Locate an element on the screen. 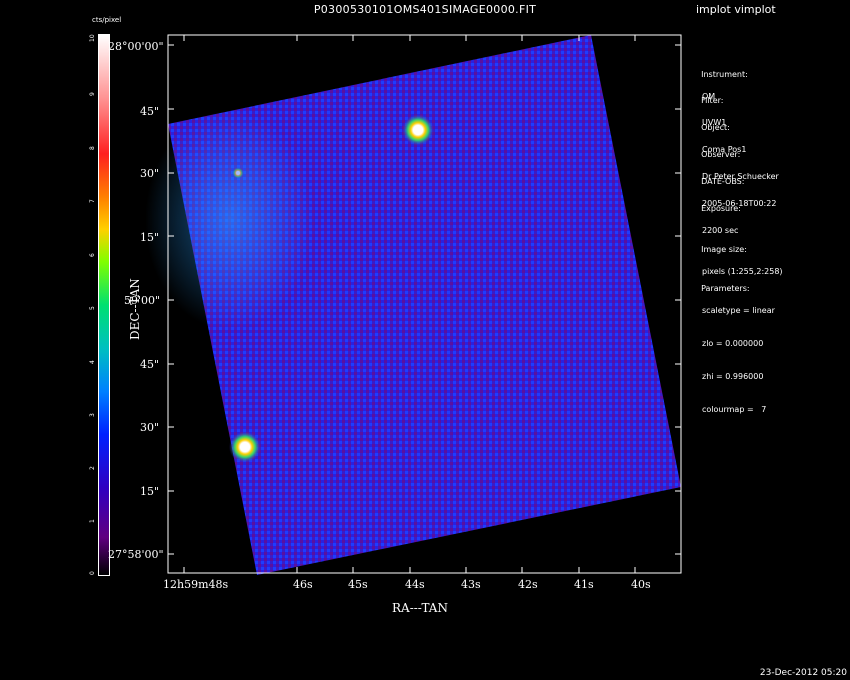 This screenshot has width=850, height=680. observer-info: Observer: Dr Peter Schuecker is located at coordinates (737, 165).